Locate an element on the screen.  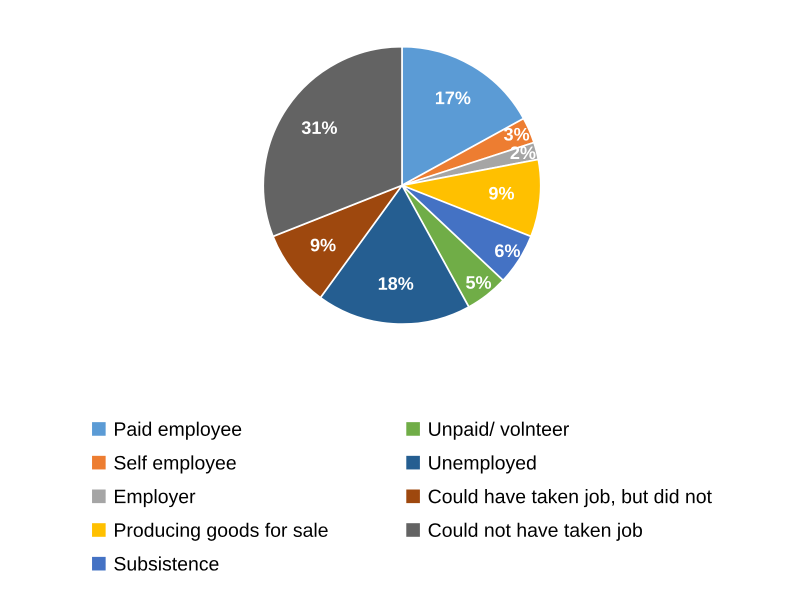
legend-label: Unemployed is located at coordinates (482, 464).